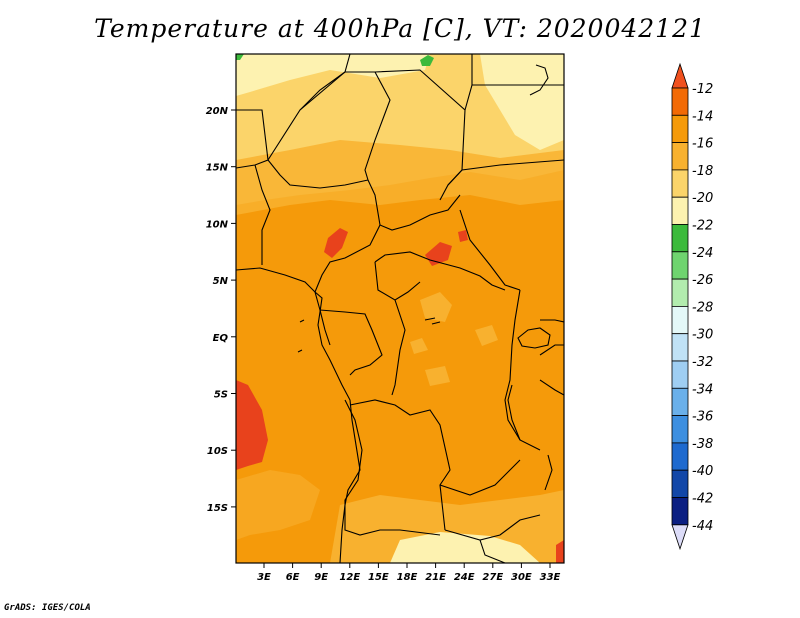 This screenshot has height=618, width=800. What do you see at coordinates (378, 577) in the screenshot?
I see `lon-tick-label: 15E` at bounding box center [378, 577].